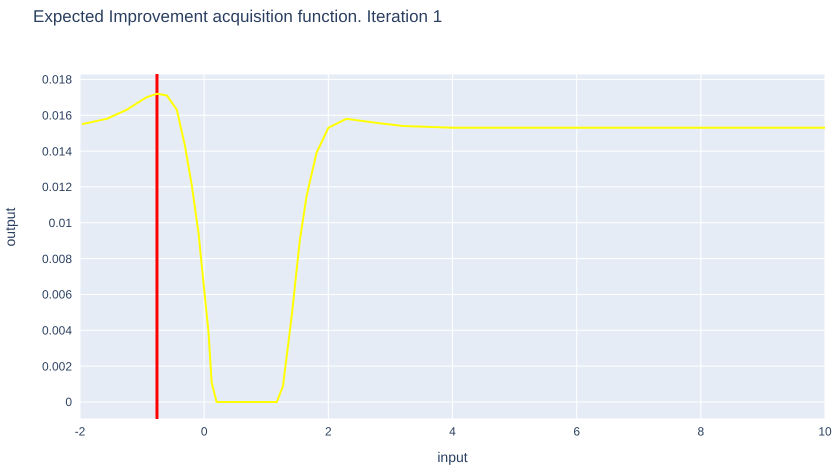 The image size is (832, 469). What do you see at coordinates (825, 431) in the screenshot?
I see `x-tick-label: 10` at bounding box center [825, 431].